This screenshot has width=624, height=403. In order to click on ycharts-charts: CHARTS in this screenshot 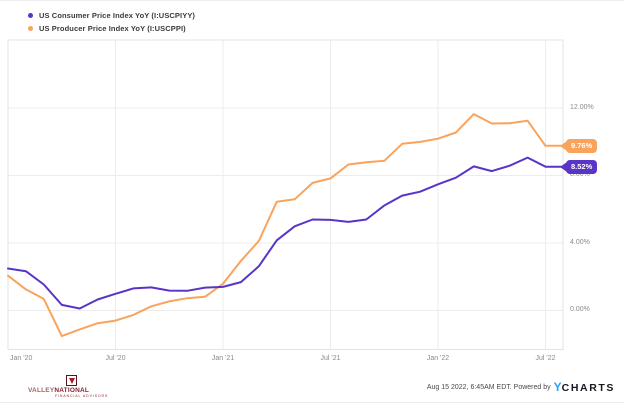, I will do `click(588, 388)`.